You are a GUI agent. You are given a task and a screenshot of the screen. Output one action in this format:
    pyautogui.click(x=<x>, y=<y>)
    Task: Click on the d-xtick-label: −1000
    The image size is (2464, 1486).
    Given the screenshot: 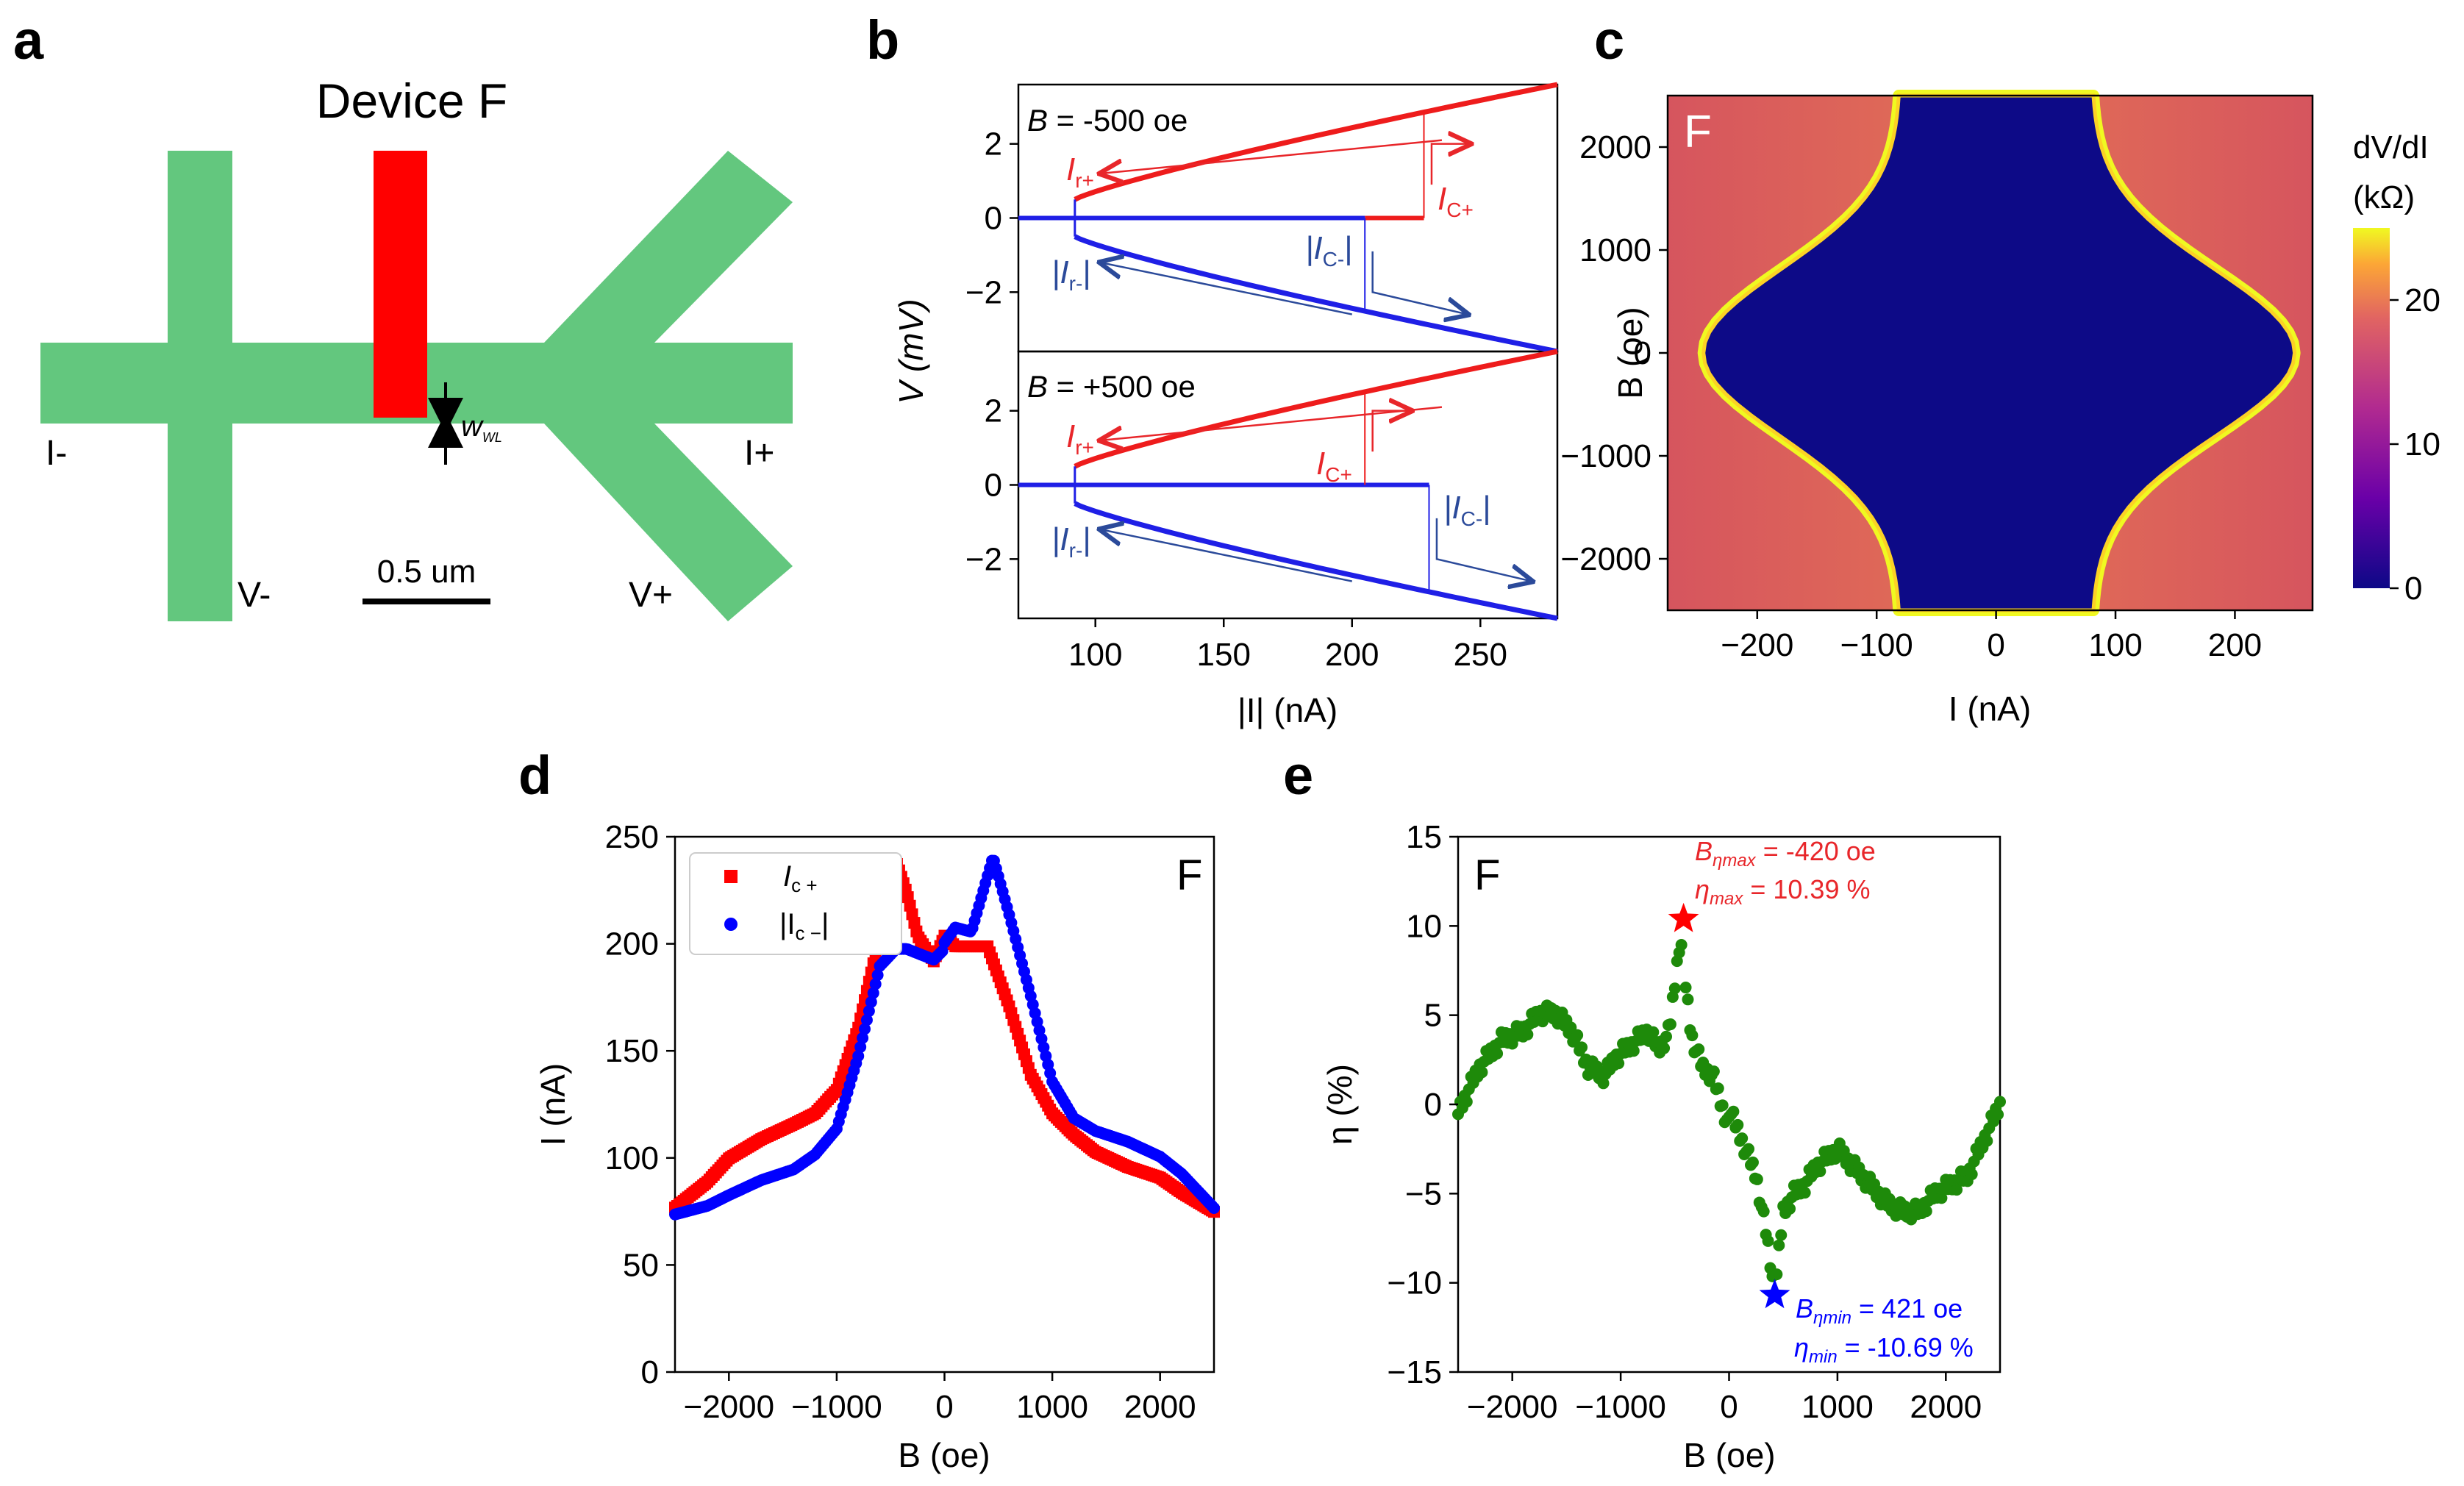 What is the action you would take?
    pyautogui.click(x=837, y=1407)
    